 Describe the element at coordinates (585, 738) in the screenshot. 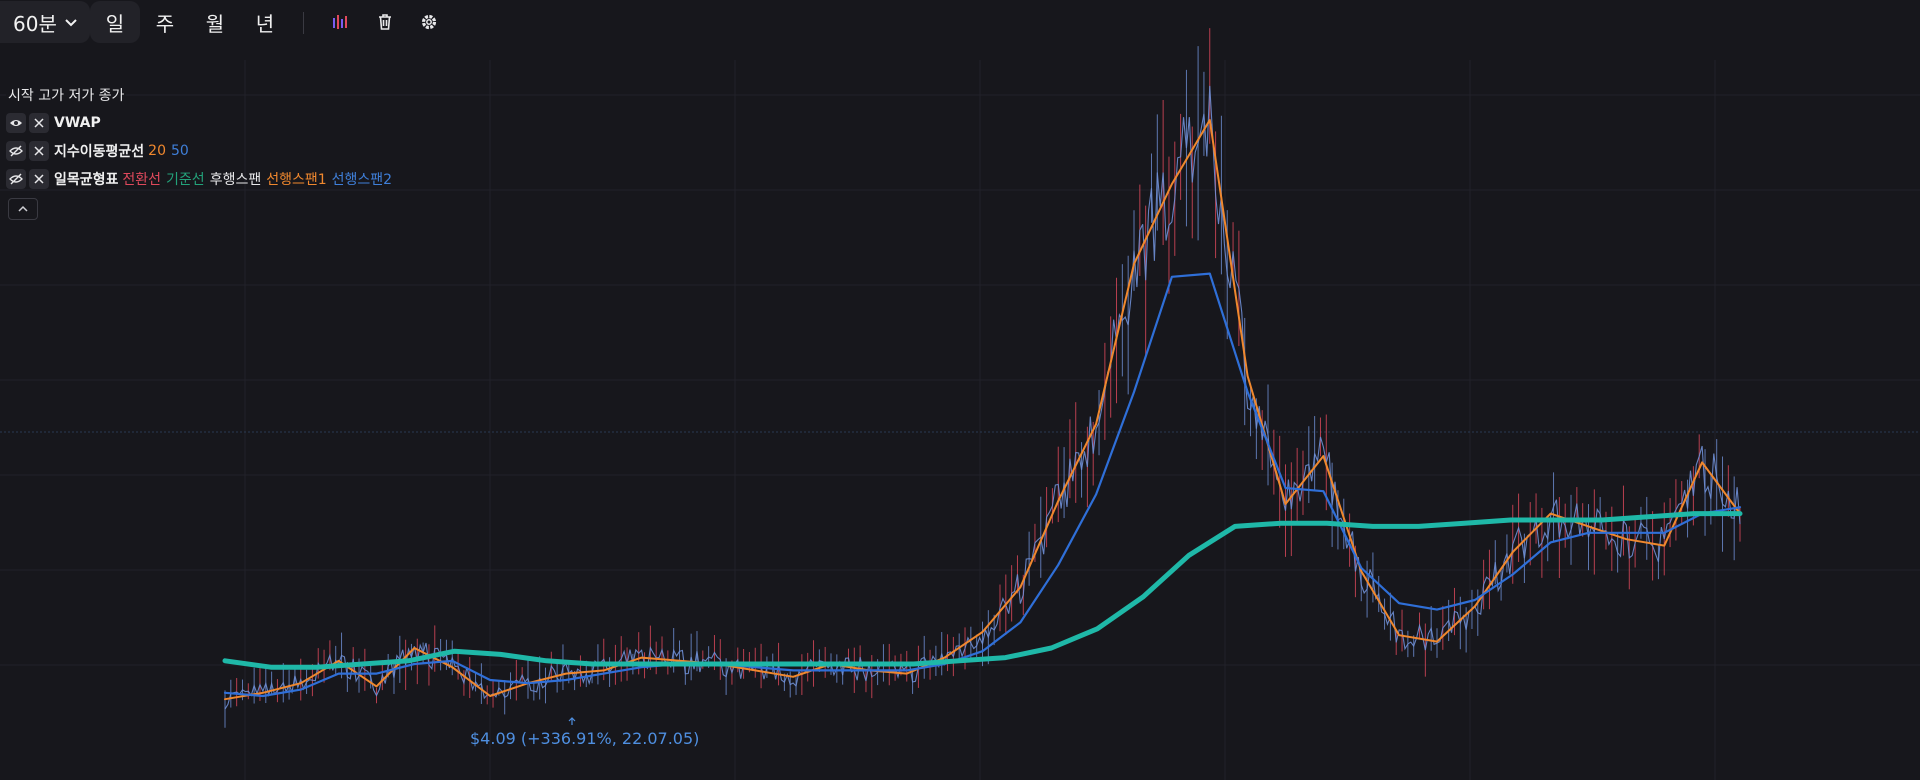

I see `low-price-annotation: $4.09 (+336.91%, 22.07.05)` at that location.